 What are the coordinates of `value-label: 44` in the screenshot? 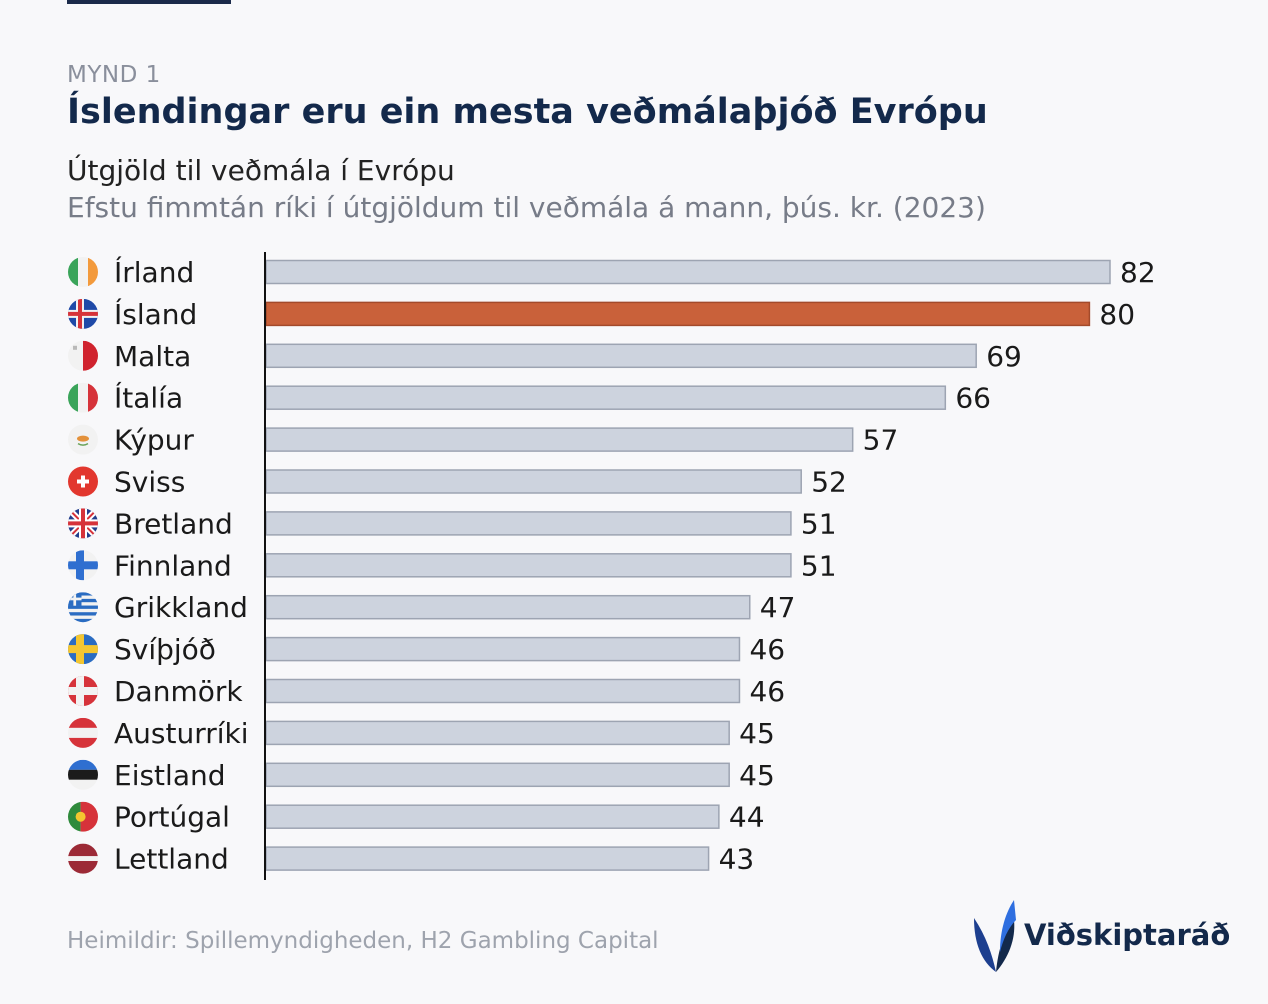 It's located at (747, 817).